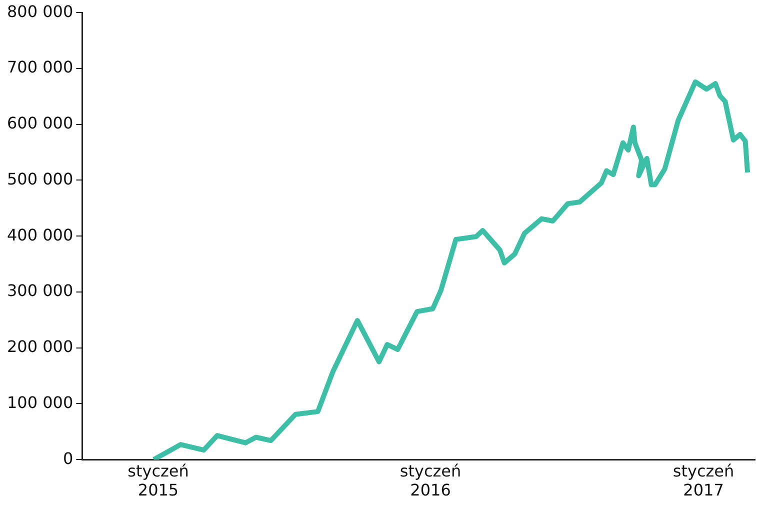 This screenshot has width=761, height=506. What do you see at coordinates (40, 123) in the screenshot?
I see `y-tick-label: 600 000` at bounding box center [40, 123].